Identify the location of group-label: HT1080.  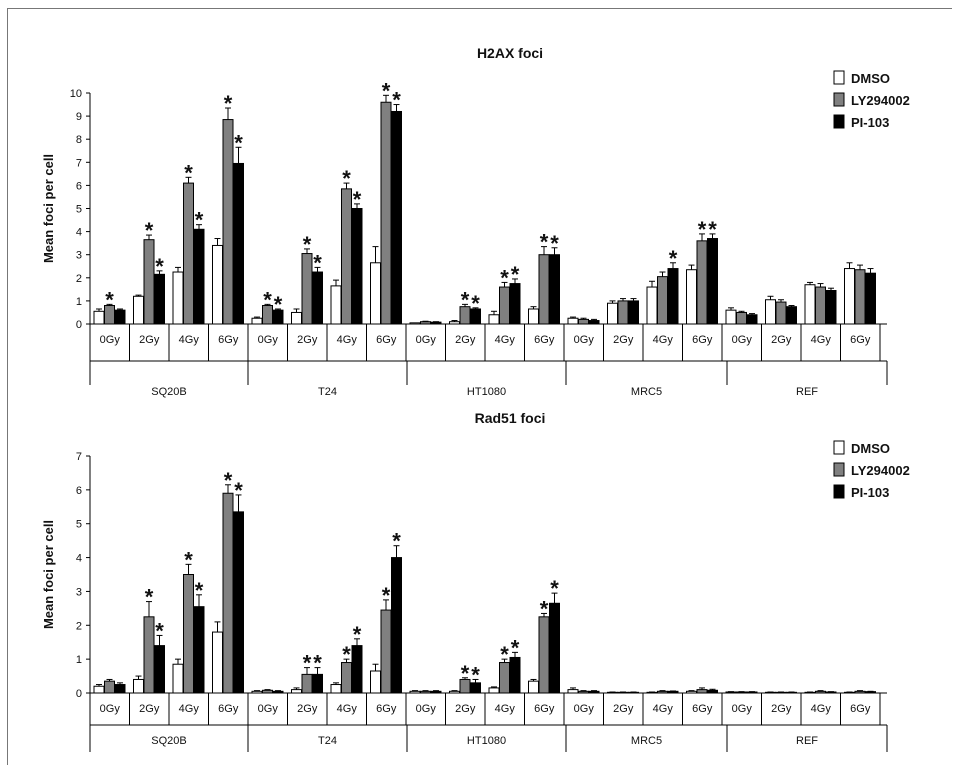
(486, 392).